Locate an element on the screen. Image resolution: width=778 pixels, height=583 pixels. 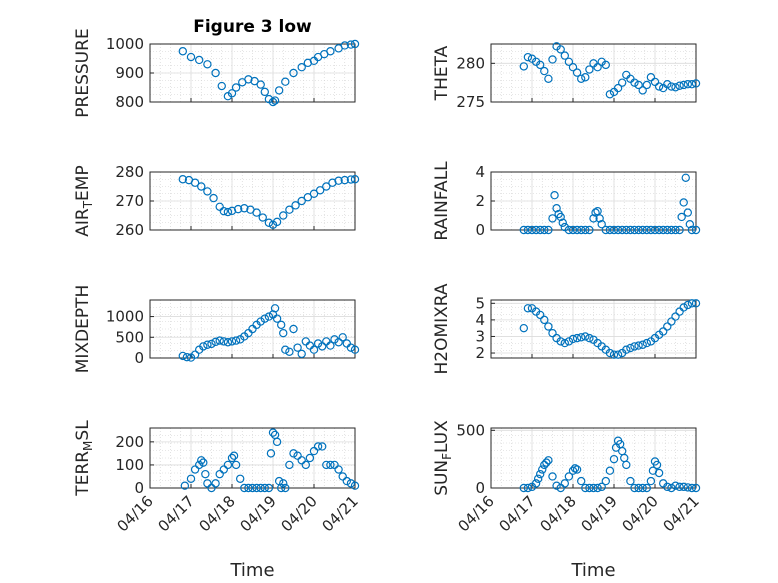
y-axis-label: RAINFALL is located at coordinates (442, 201).